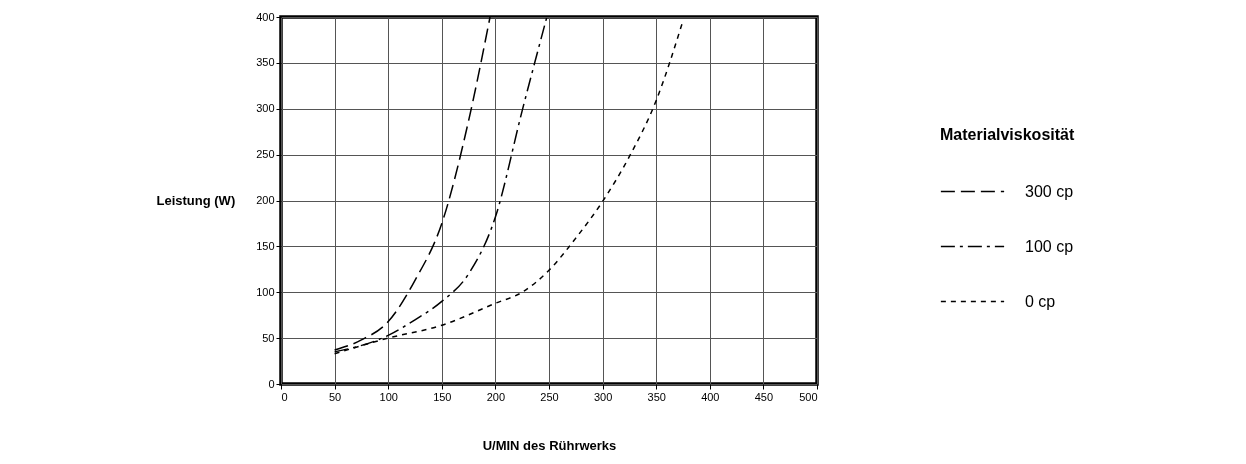 This screenshot has width=1246, height=464. Describe the element at coordinates (1007, 134) in the screenshot. I see `legend-title: Materialviskosität` at that location.